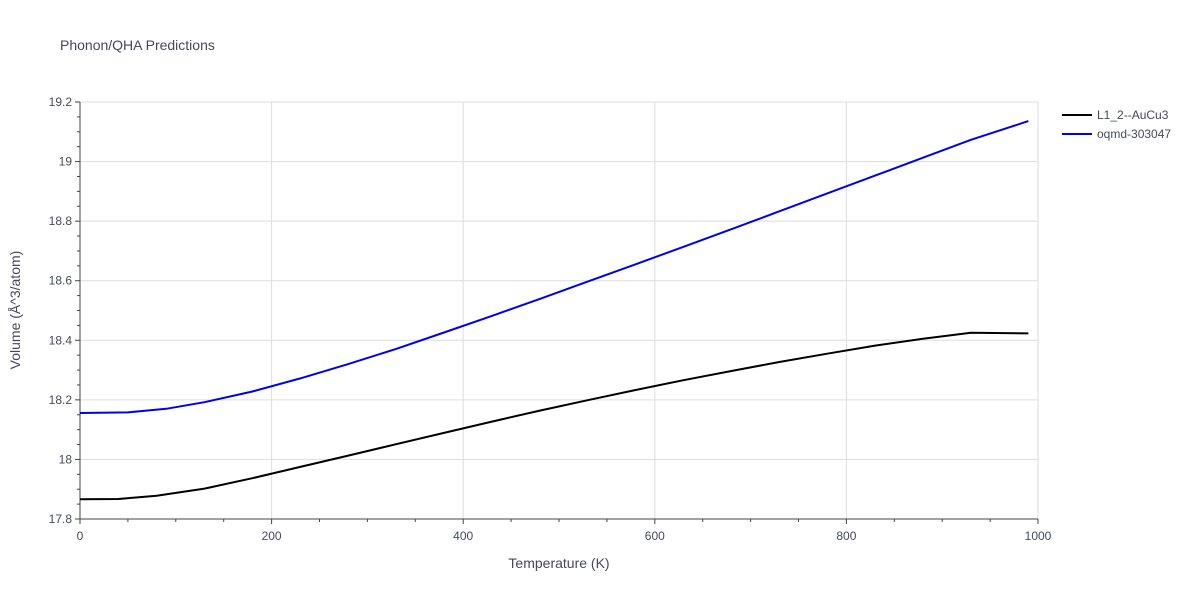 The width and height of the screenshot is (1200, 600). Describe the element at coordinates (61, 340) in the screenshot. I see `y-tick-label: 18.4` at that location.